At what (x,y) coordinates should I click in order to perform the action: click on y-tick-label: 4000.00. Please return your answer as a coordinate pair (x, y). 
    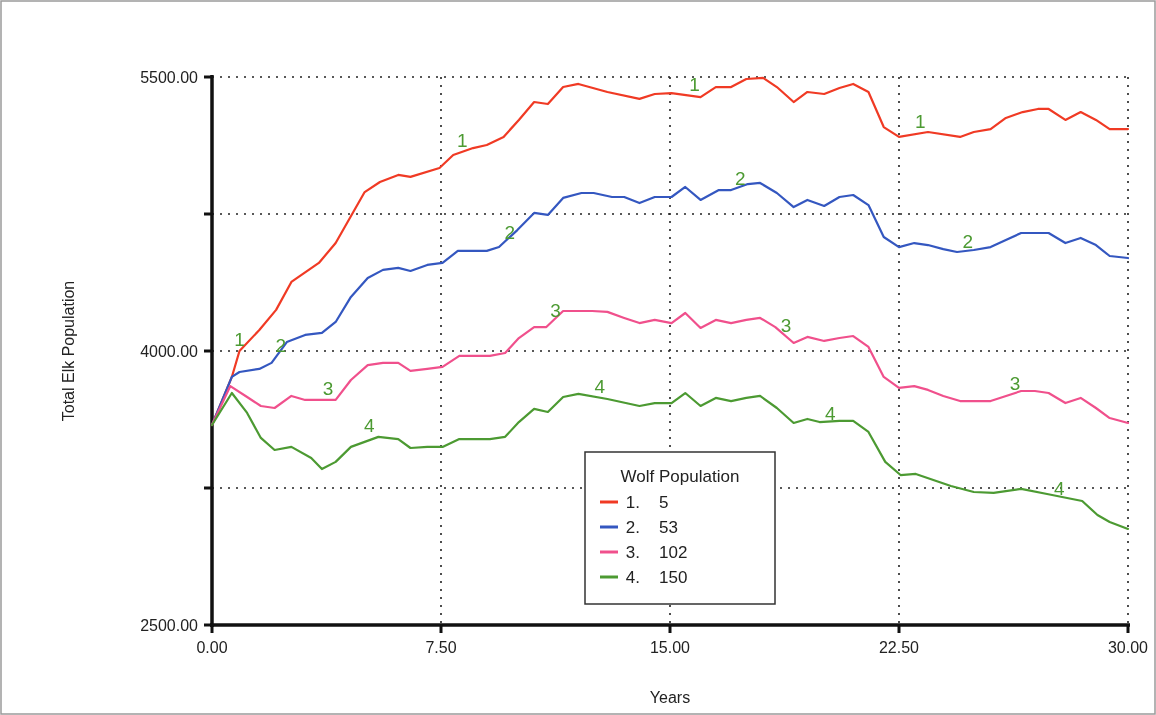
    Looking at the image, I should click on (169, 351).